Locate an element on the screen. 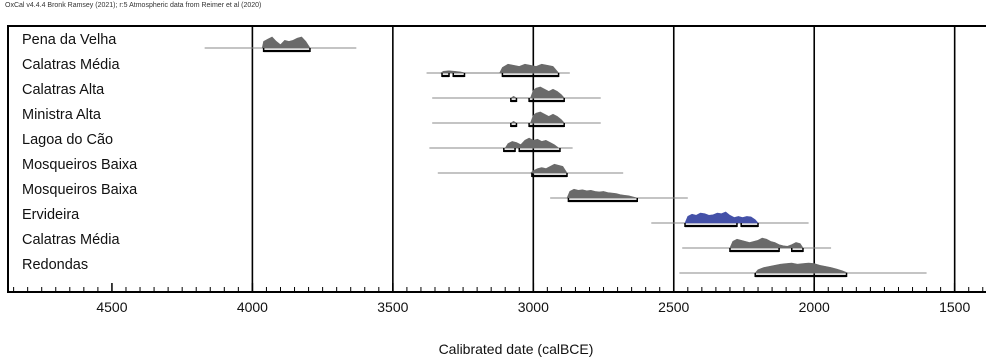 This screenshot has height=358, width=986. tick-label: 3500 is located at coordinates (392, 307).